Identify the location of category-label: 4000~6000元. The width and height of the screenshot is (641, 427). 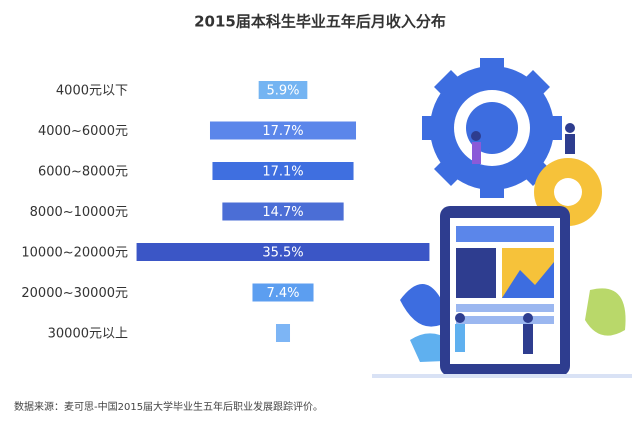
(83, 131).